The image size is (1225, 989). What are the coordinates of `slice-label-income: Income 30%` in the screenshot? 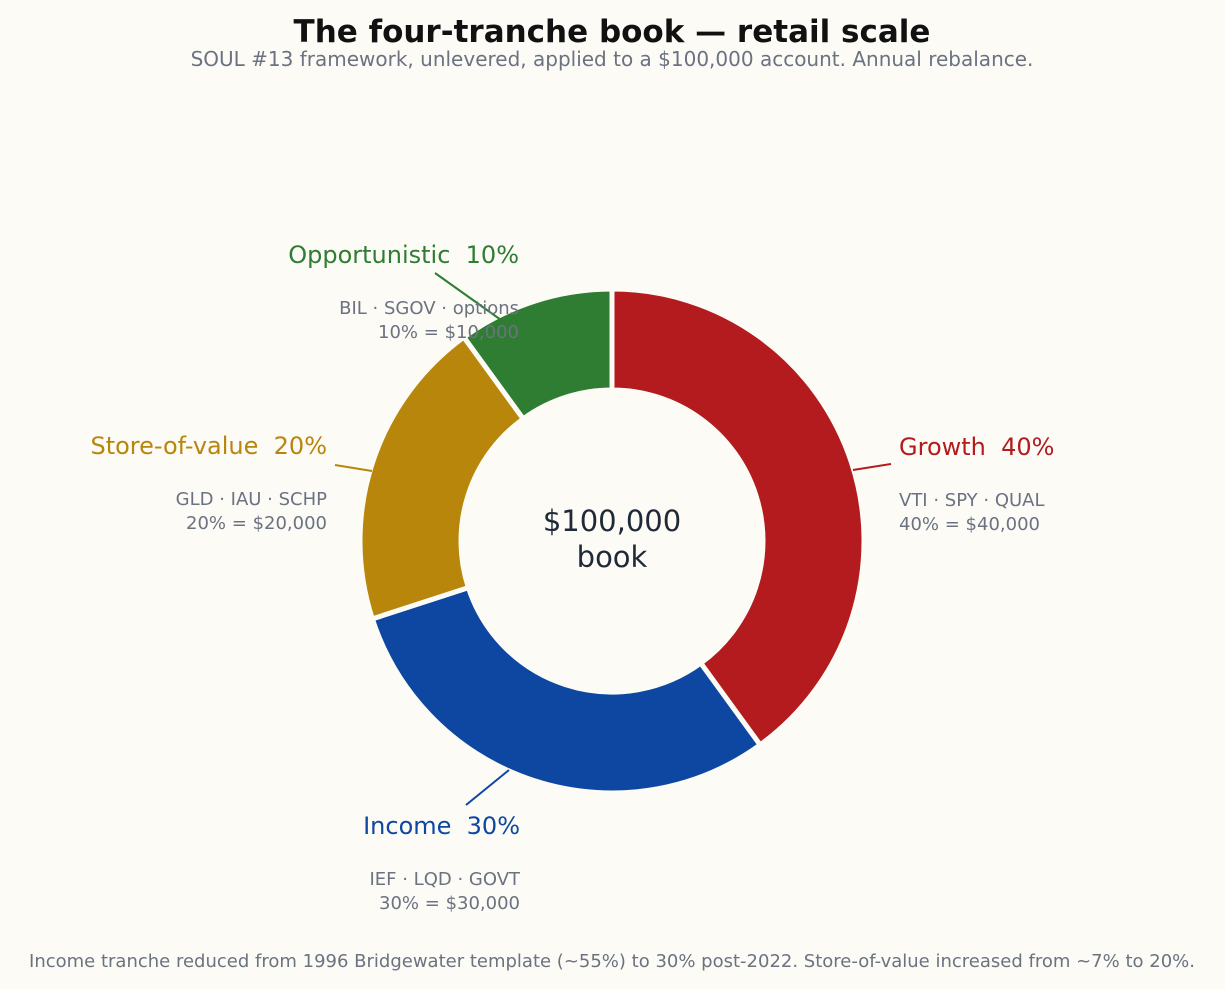 It's located at (441, 826).